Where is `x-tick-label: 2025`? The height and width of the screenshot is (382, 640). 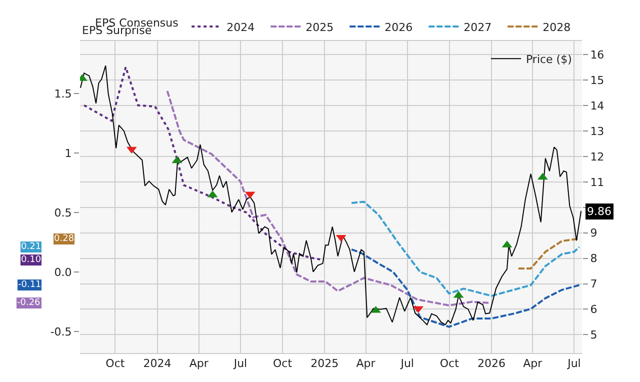 x-tick-label: 2025 is located at coordinates (324, 363).